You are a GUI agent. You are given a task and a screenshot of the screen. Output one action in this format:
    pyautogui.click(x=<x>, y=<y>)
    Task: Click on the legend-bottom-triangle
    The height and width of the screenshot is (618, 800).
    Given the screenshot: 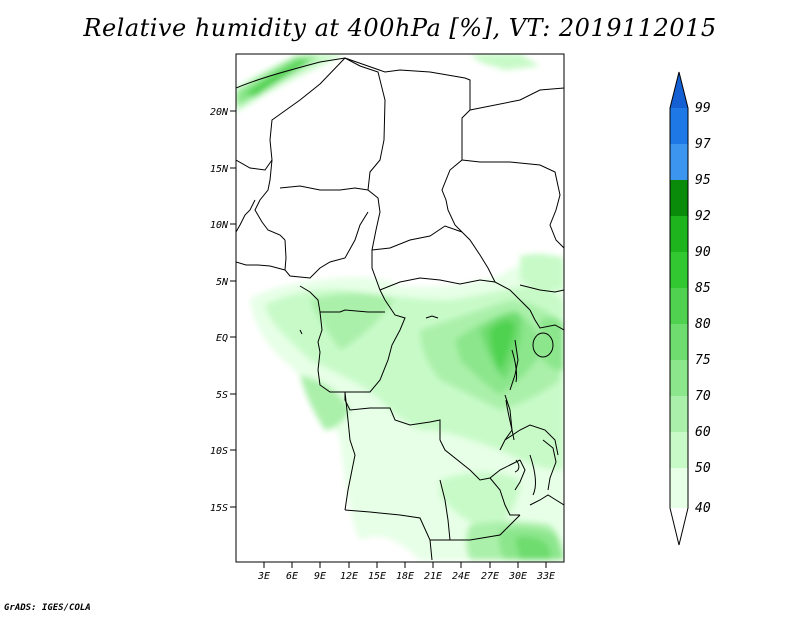 What is the action you would take?
    pyautogui.click(x=679, y=526)
    